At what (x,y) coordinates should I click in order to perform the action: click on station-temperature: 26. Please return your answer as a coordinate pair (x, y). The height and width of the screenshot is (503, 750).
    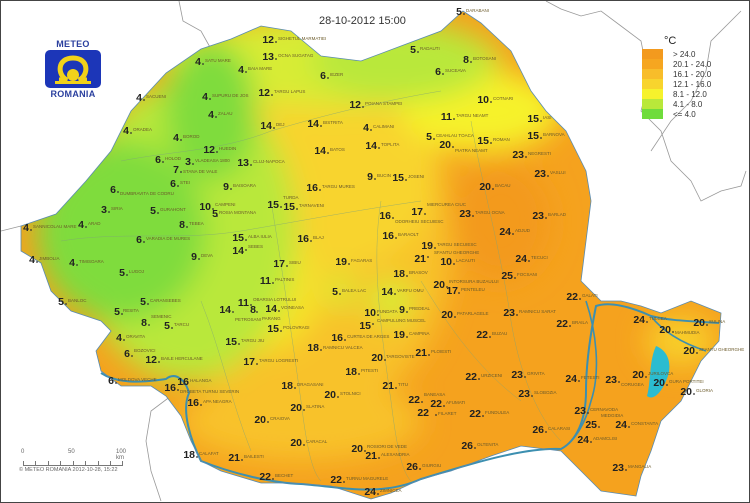
    Looking at the image, I should click on (467, 446).